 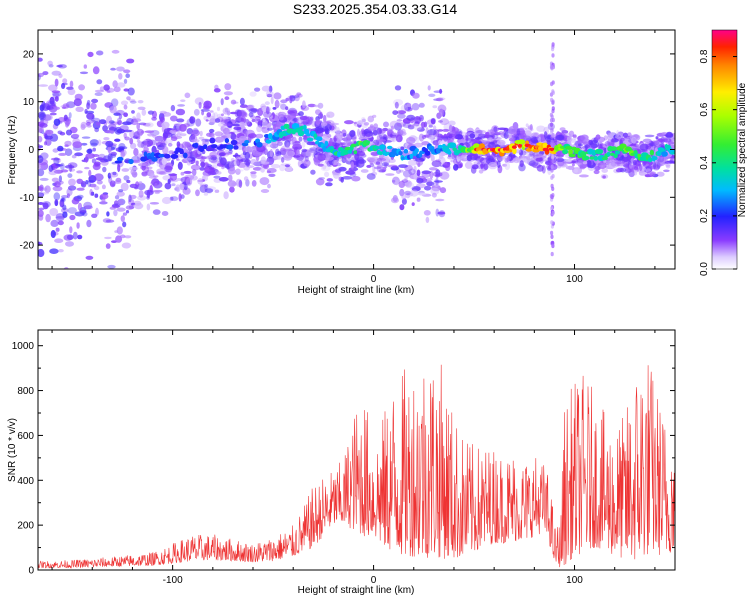 I want to click on spectrogram-peak, so click(x=520, y=146).